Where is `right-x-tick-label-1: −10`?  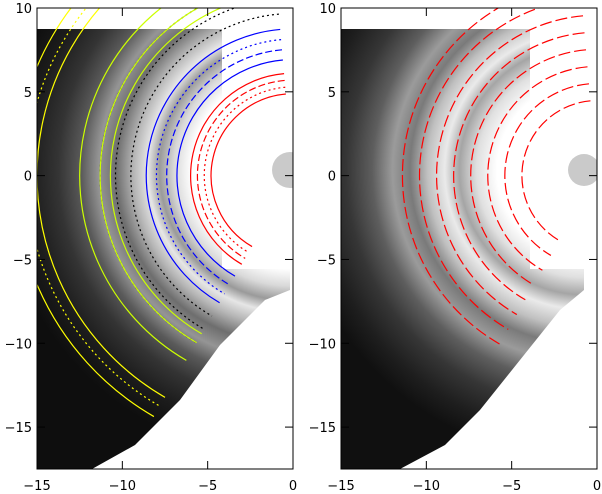
right-x-tick-label-1: −10 is located at coordinates (426, 486).